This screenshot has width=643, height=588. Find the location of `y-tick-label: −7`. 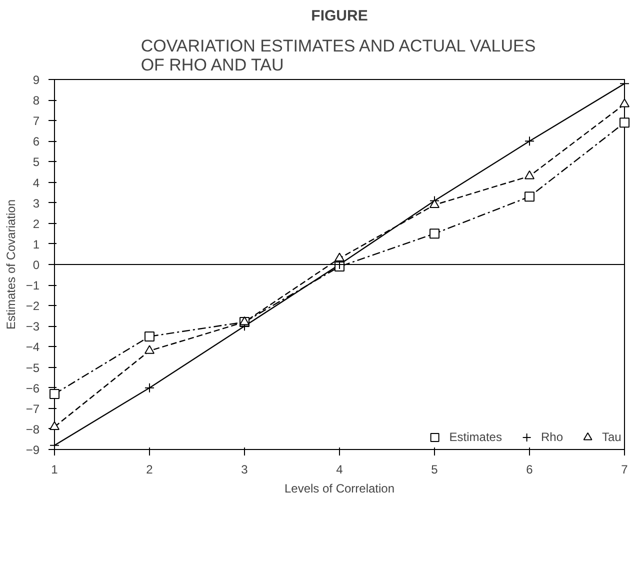

y-tick-label: −7 is located at coordinates (33, 409).